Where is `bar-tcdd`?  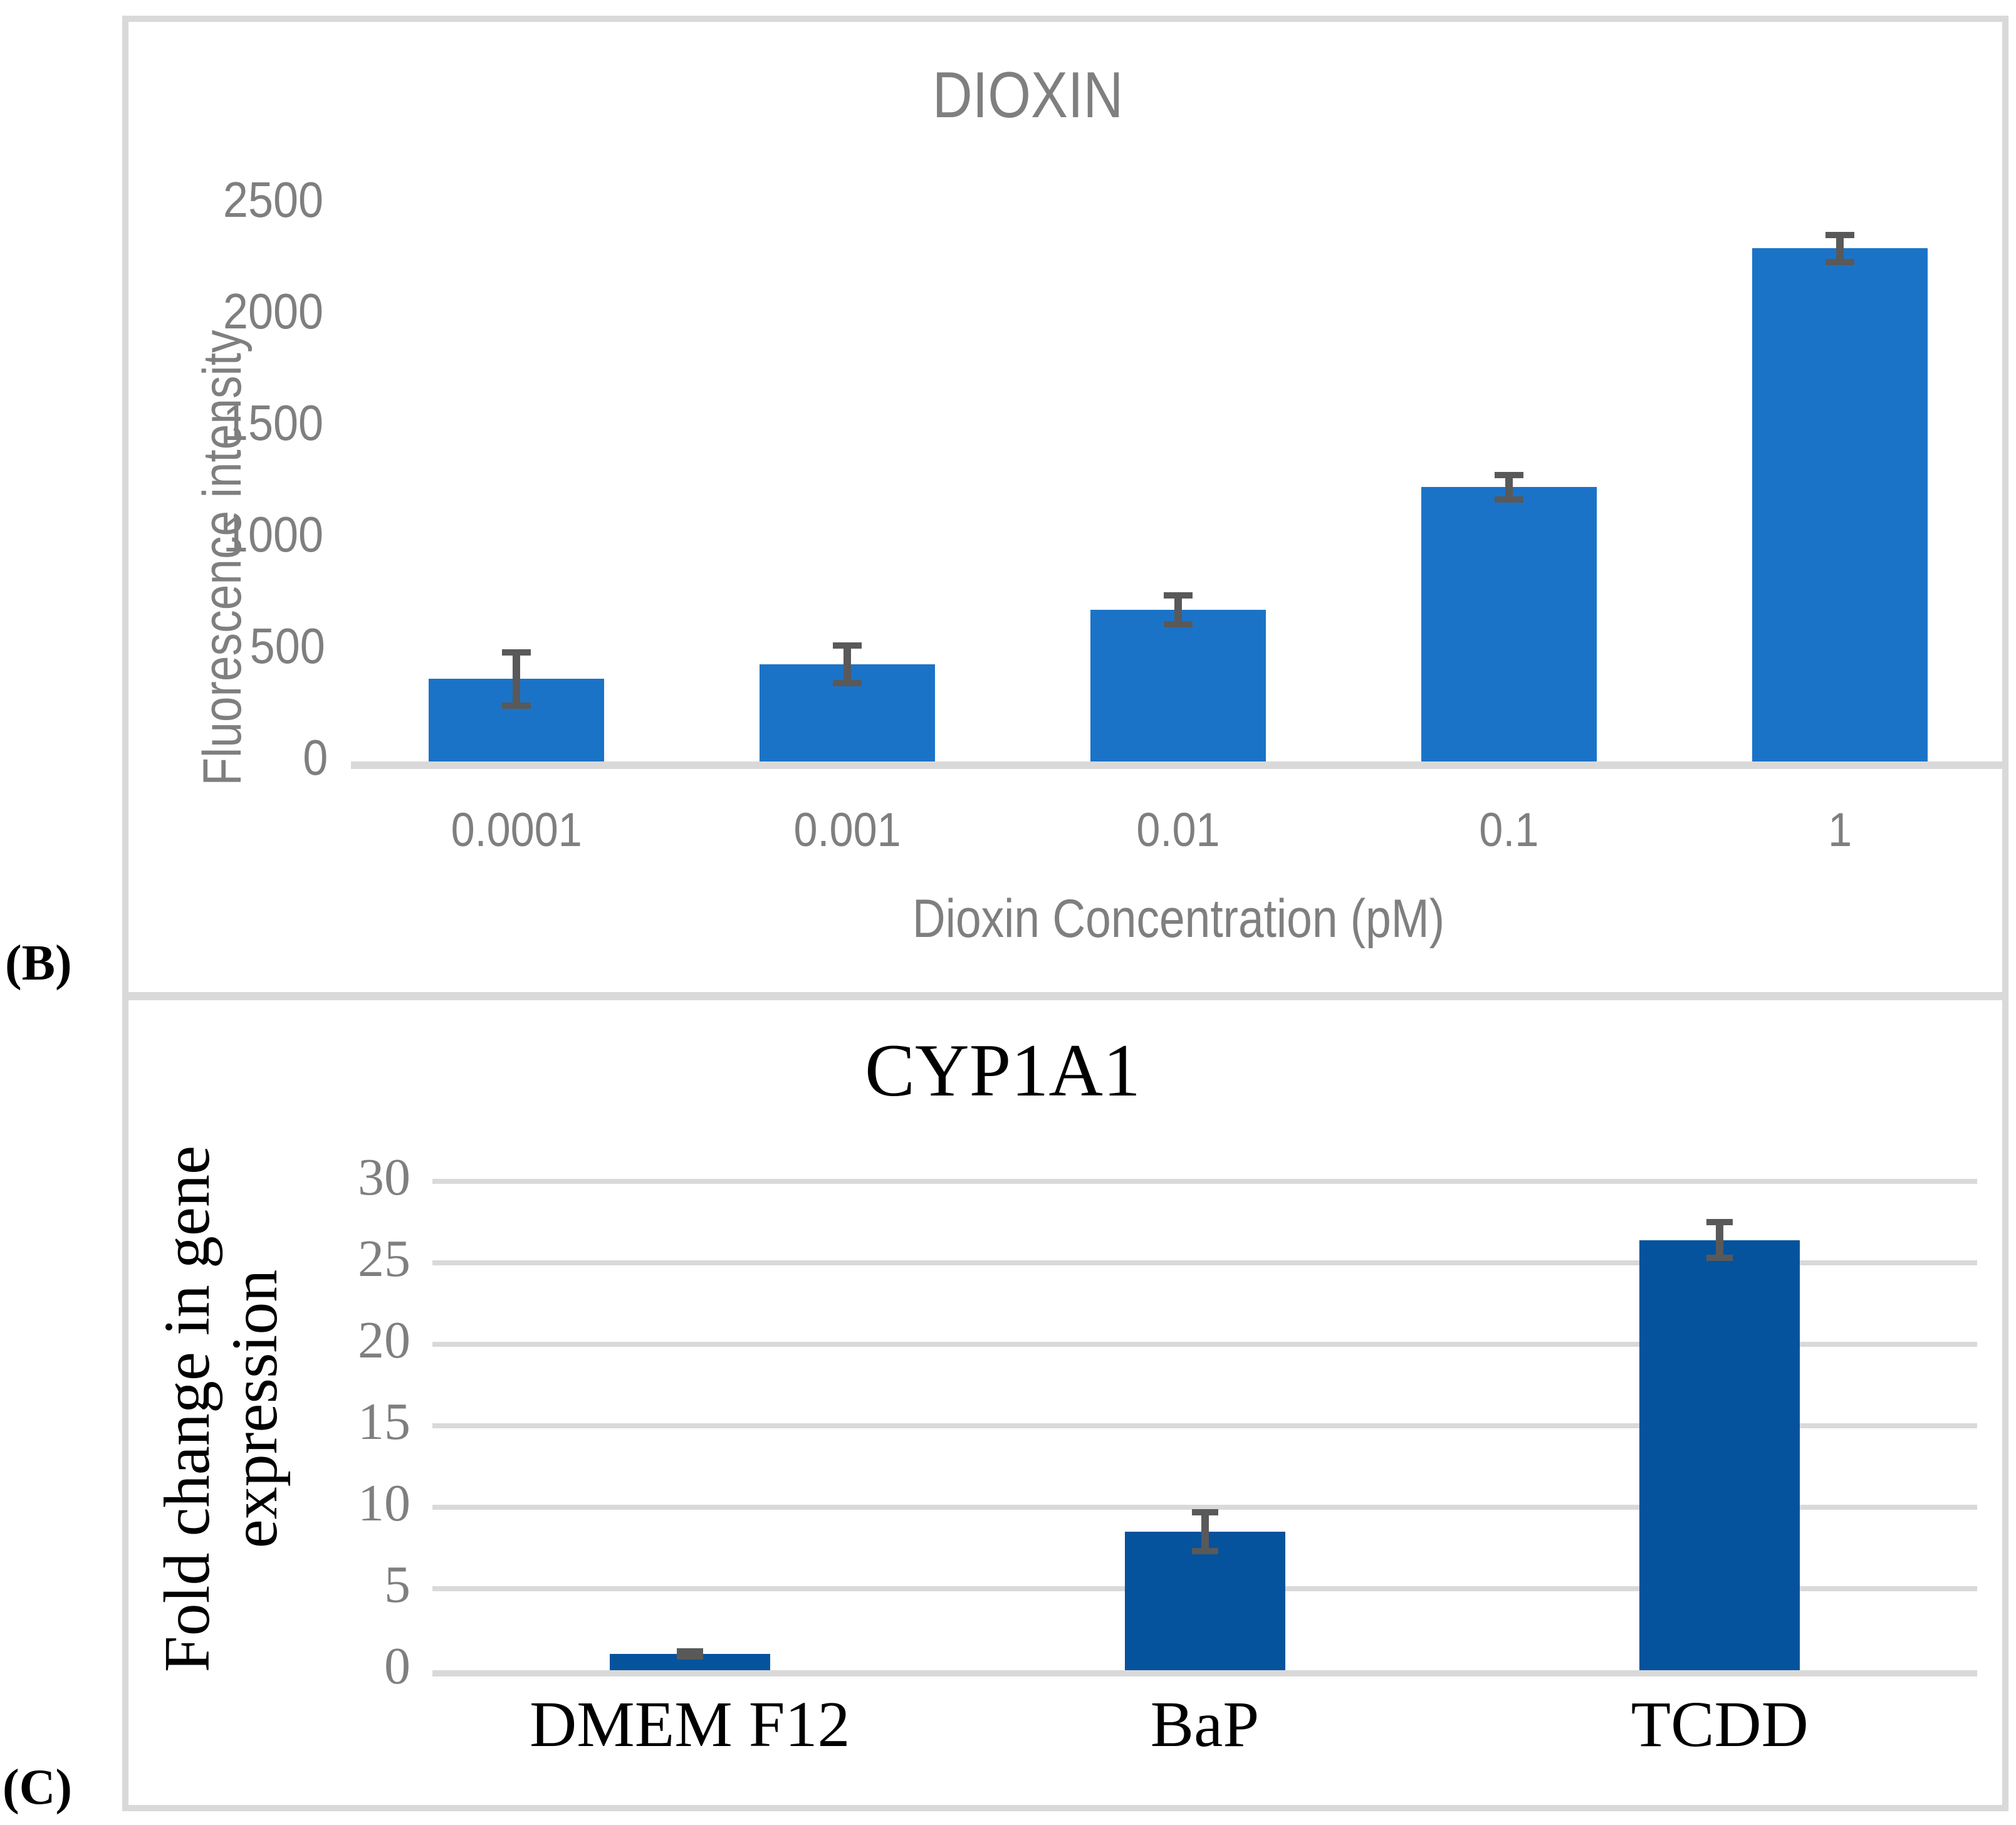
bar-tcdd is located at coordinates (1719, 1455).